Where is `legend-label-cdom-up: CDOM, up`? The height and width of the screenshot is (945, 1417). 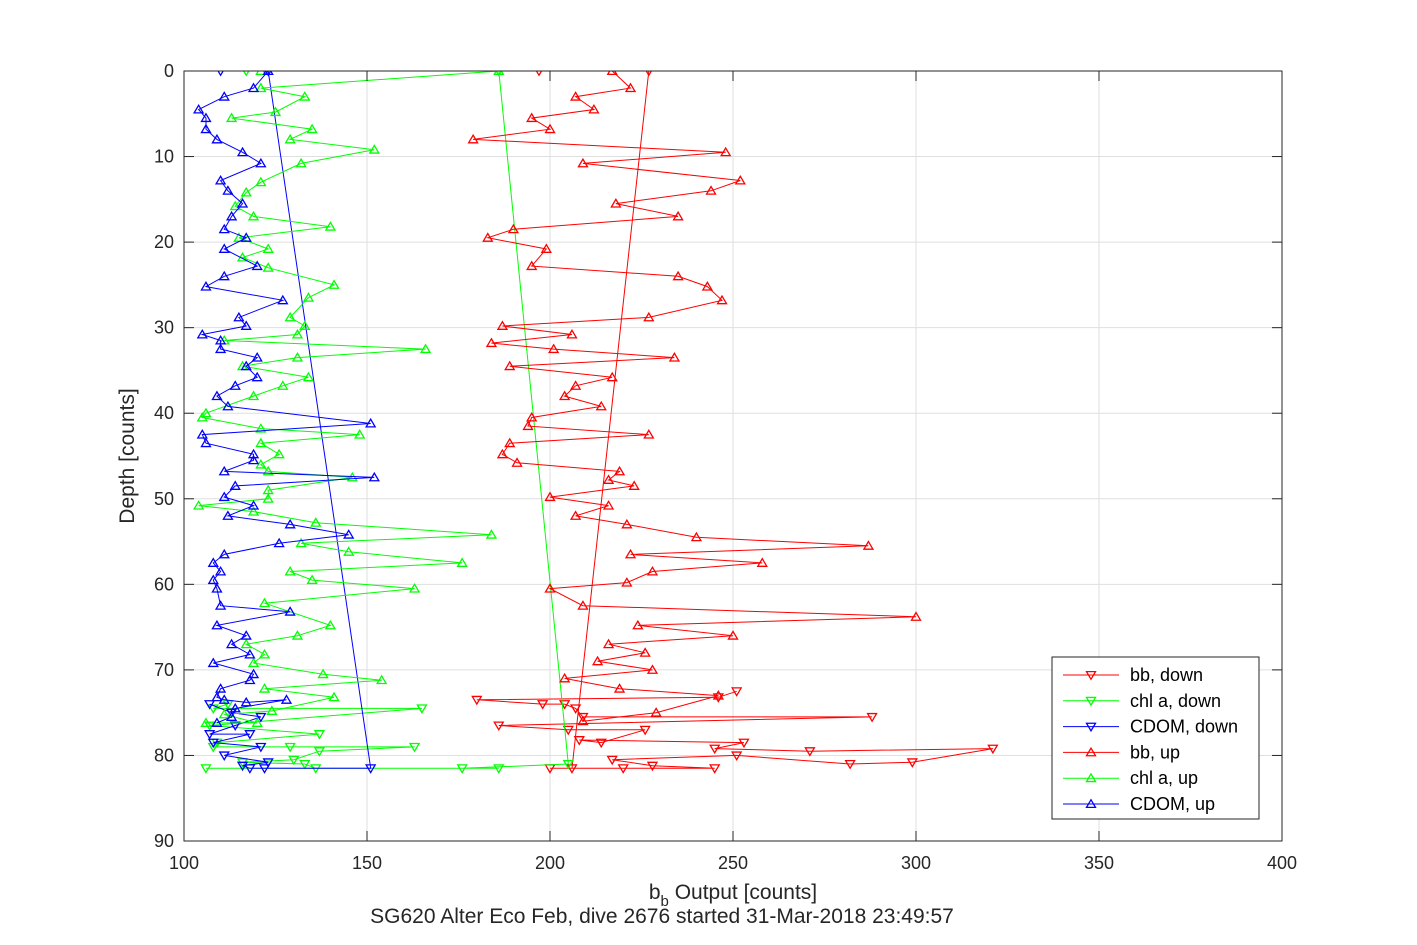
legend-label-cdom-up: CDOM, up is located at coordinates (1172, 804).